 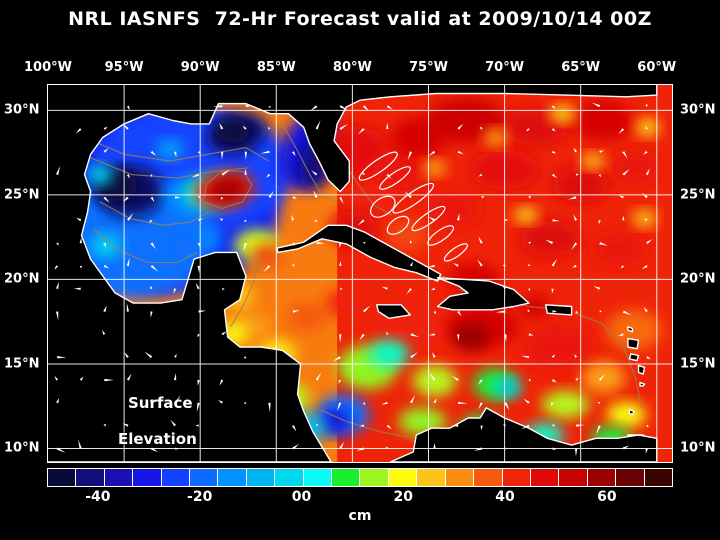 I want to click on lon-tick-label: 60°W, so click(x=657, y=67).